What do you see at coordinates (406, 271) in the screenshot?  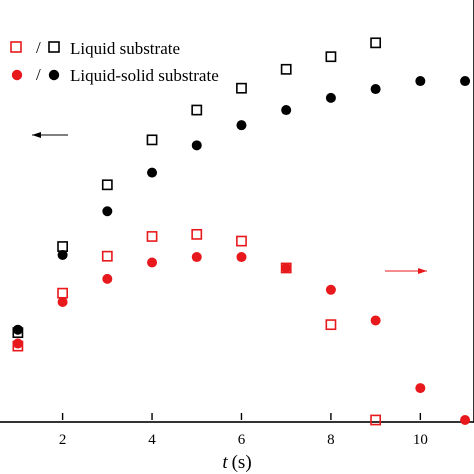 I see `arrow-right-axis-arrow` at bounding box center [406, 271].